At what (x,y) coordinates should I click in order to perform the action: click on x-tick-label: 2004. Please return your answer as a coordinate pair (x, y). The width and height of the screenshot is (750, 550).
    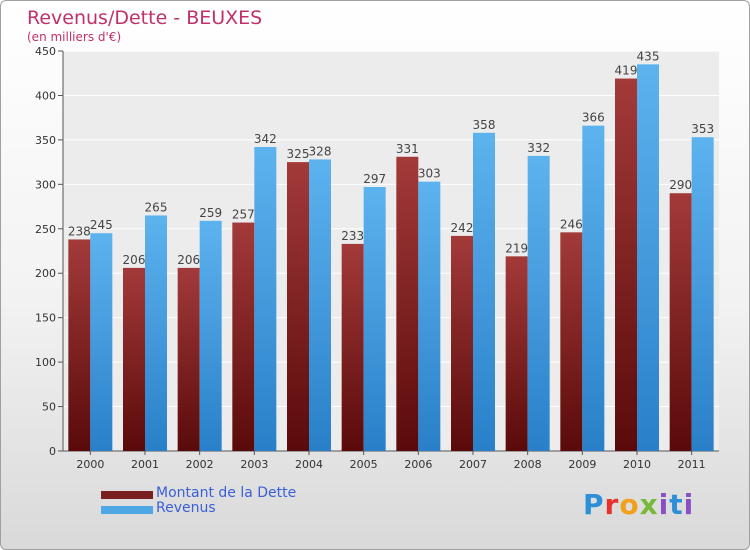
    Looking at the image, I should click on (309, 464).